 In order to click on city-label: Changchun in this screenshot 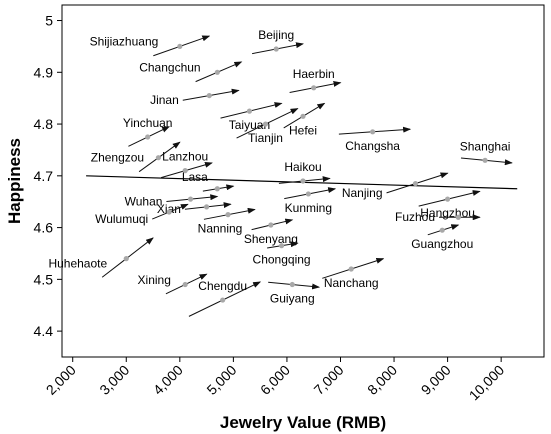, I will do `click(169, 68)`.